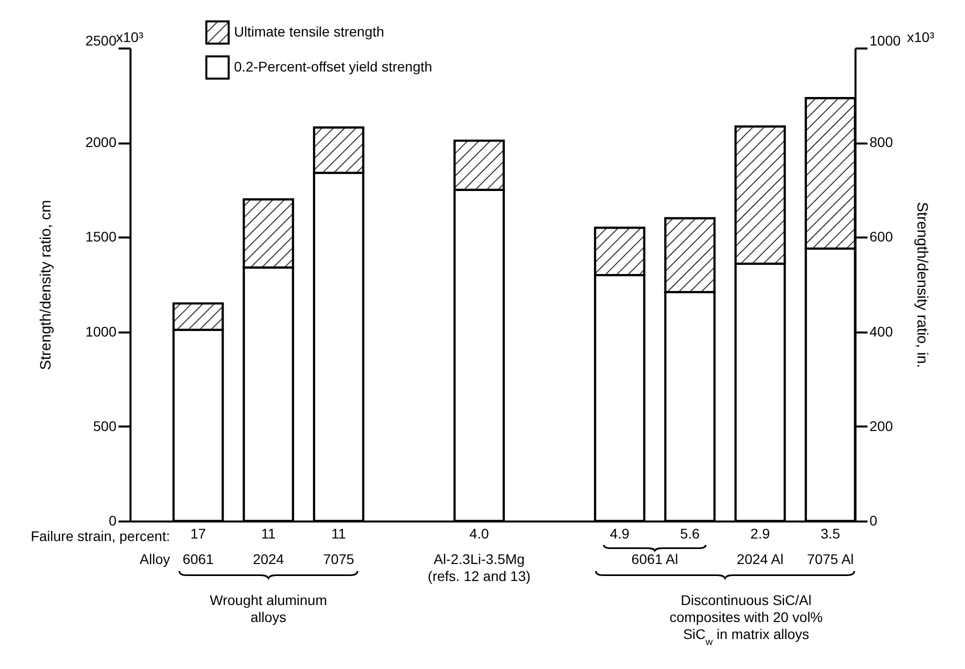  Describe the element at coordinates (830, 534) in the screenshot. I see `x-tick-label: 3.5` at that location.